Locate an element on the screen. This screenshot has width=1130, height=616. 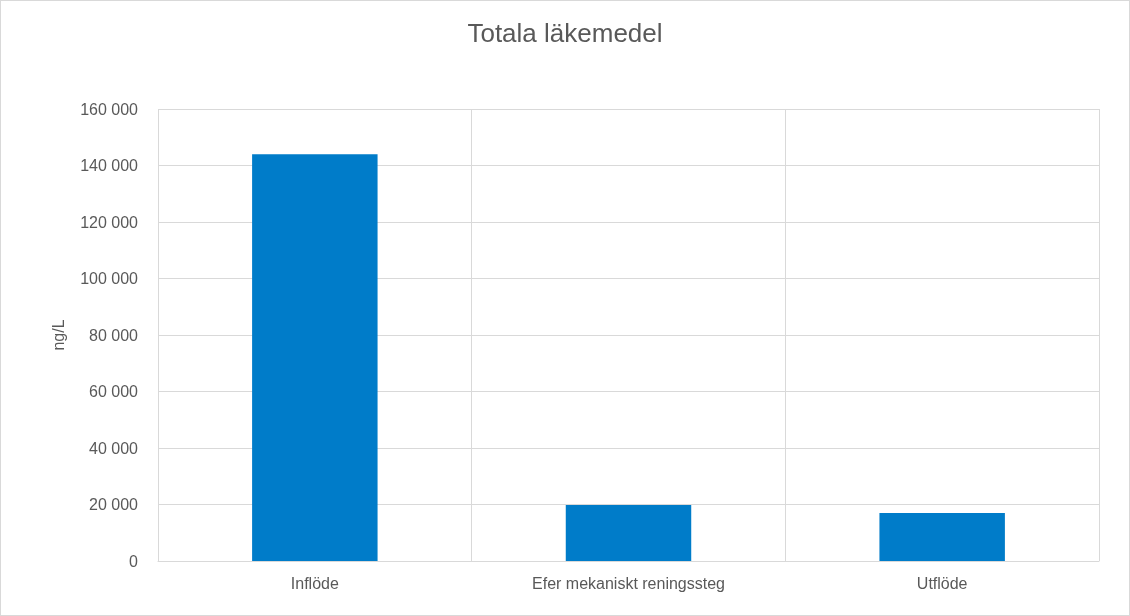
y-tick-label: 20 000 is located at coordinates (114, 504).